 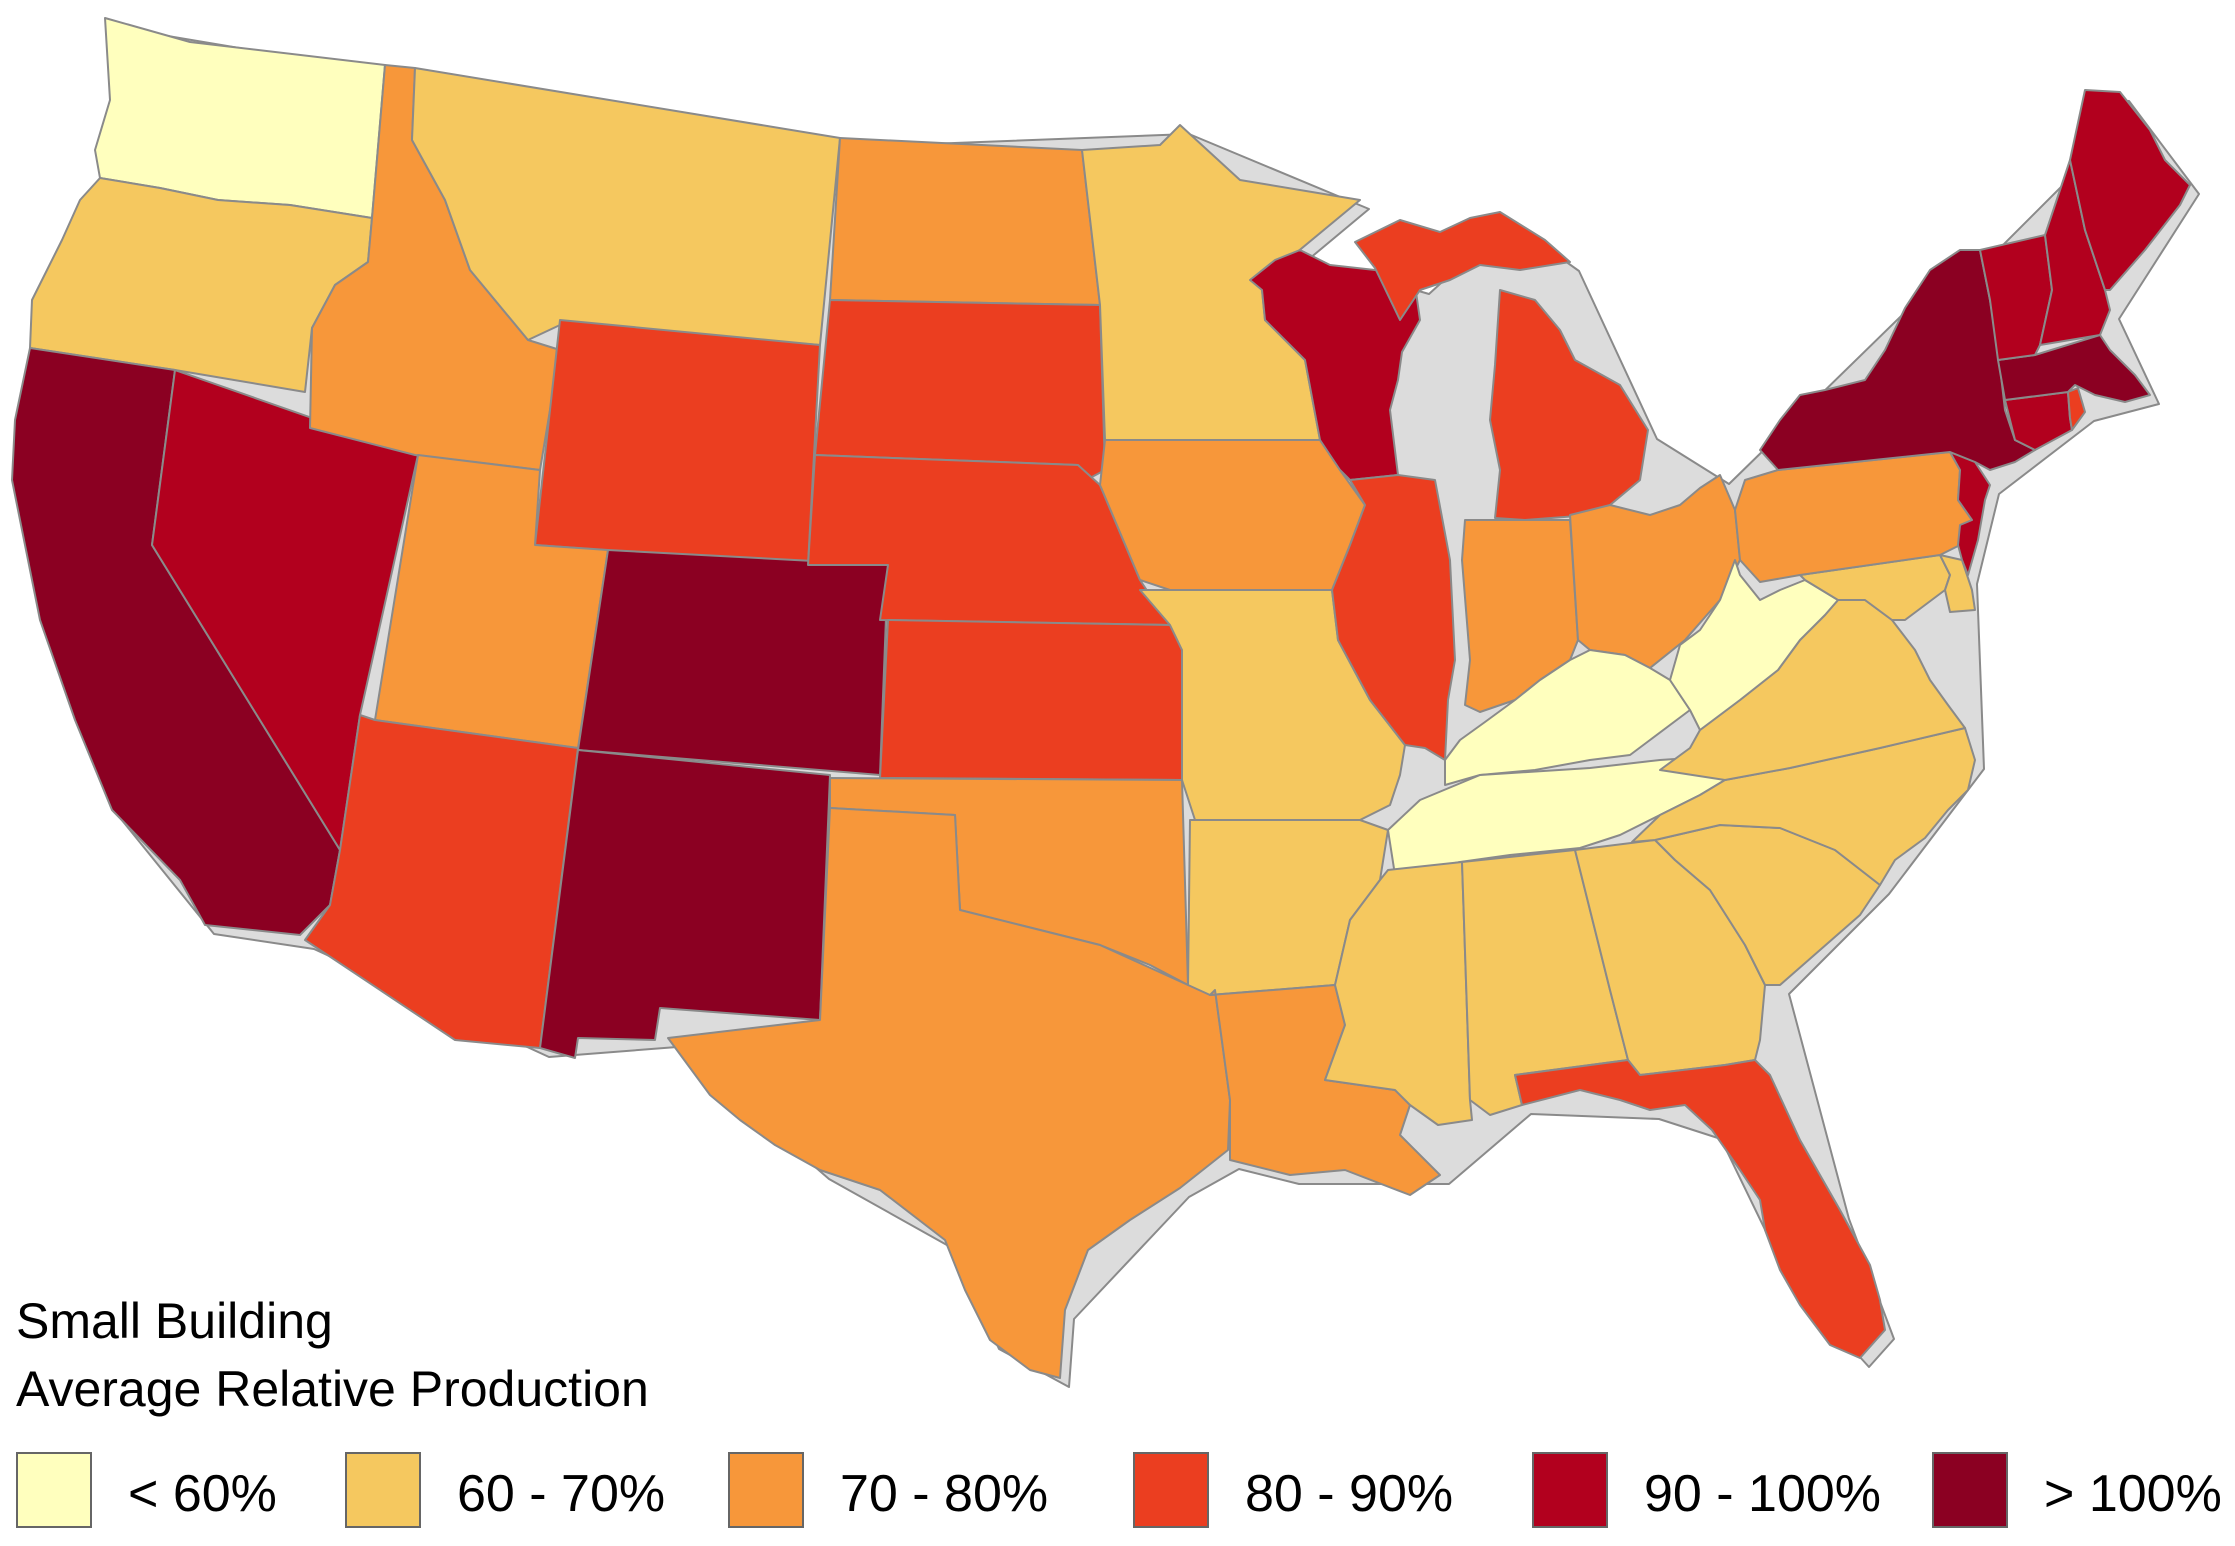 What do you see at coordinates (1349, 1494) in the screenshot?
I see `legend-label: 80 - 90%` at bounding box center [1349, 1494].